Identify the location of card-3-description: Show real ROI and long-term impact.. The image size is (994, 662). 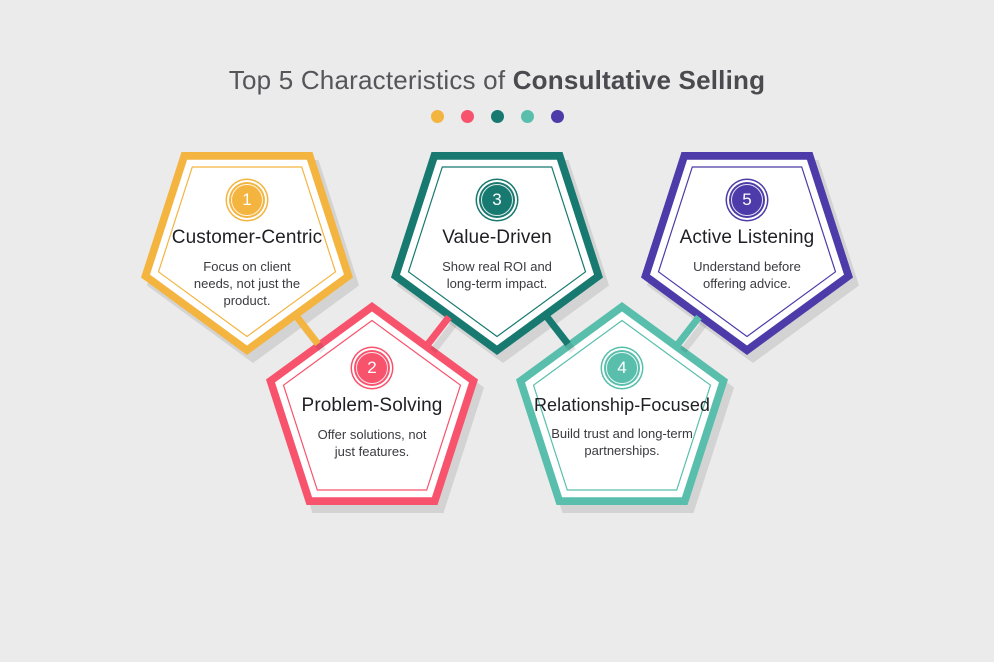
(497, 275).